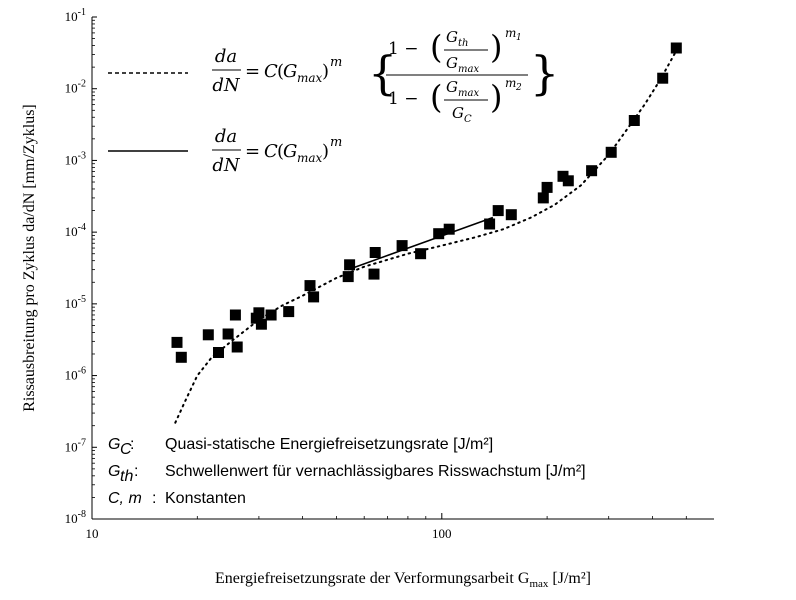 The image size is (796, 600). Describe the element at coordinates (226, 136) in the screenshot. I see `eq2-da: da` at that location.